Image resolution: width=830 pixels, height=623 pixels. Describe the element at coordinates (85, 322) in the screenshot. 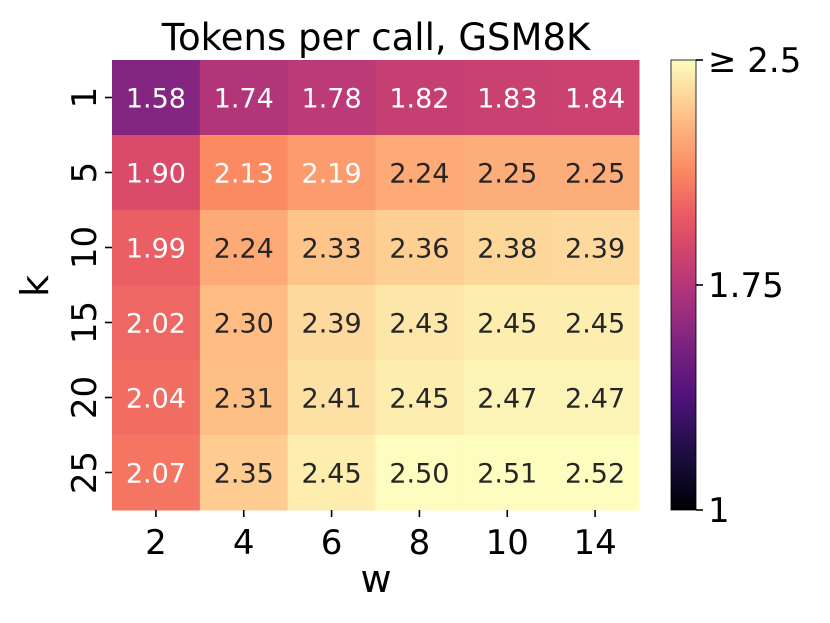

I see `y-tick-label: 15` at that location.